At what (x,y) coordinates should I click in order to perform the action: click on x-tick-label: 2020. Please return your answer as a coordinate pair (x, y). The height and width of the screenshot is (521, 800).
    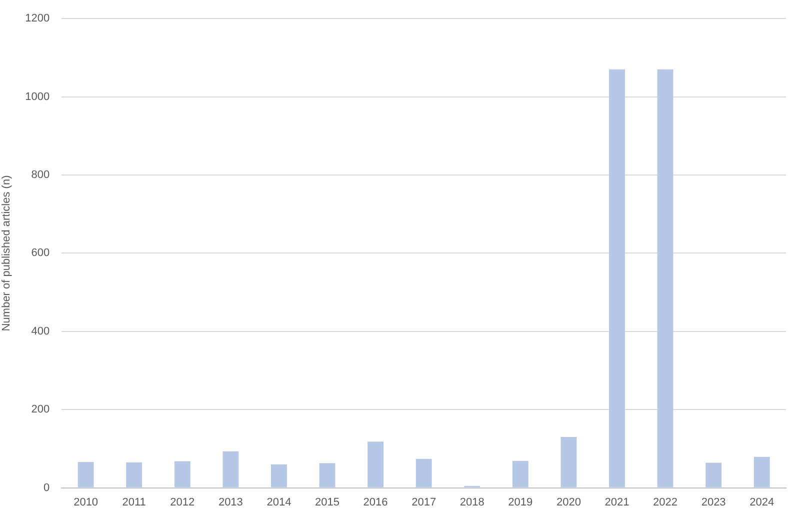
    Looking at the image, I should click on (568, 502).